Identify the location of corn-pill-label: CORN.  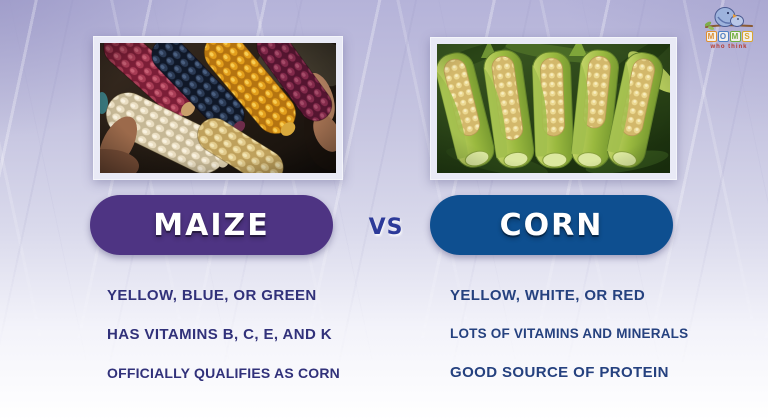
(551, 225).